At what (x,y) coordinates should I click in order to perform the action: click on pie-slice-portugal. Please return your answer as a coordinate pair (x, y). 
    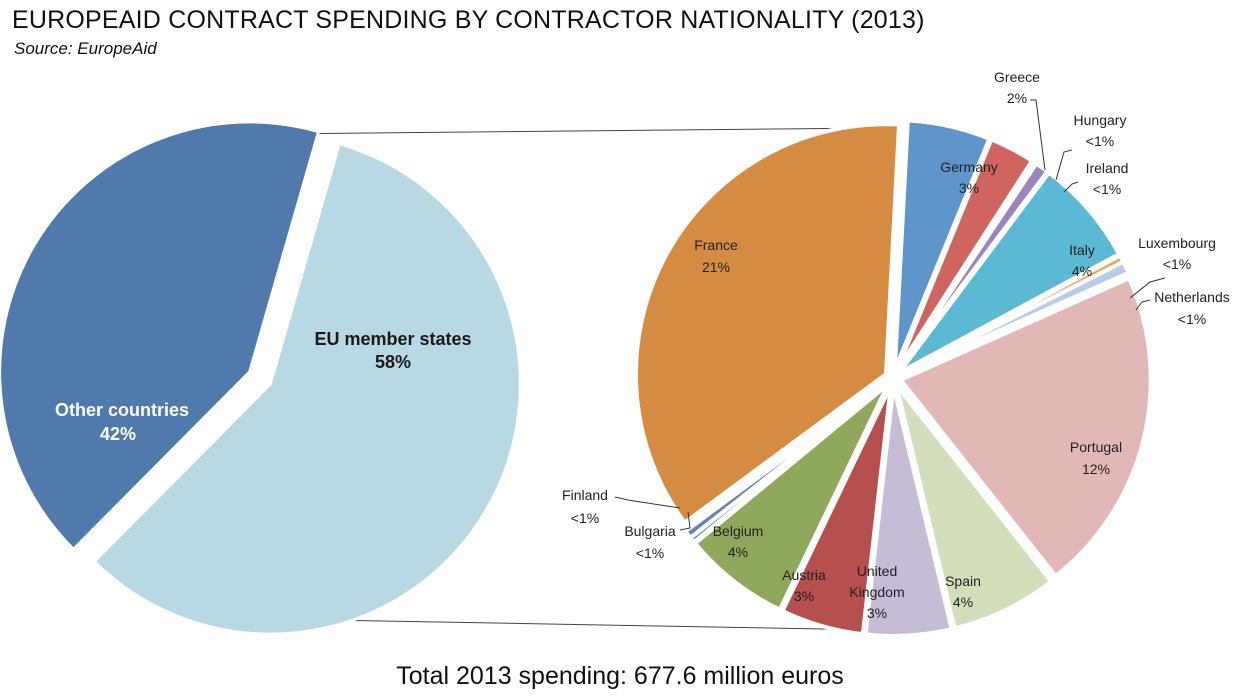
    Looking at the image, I should click on (1025, 427).